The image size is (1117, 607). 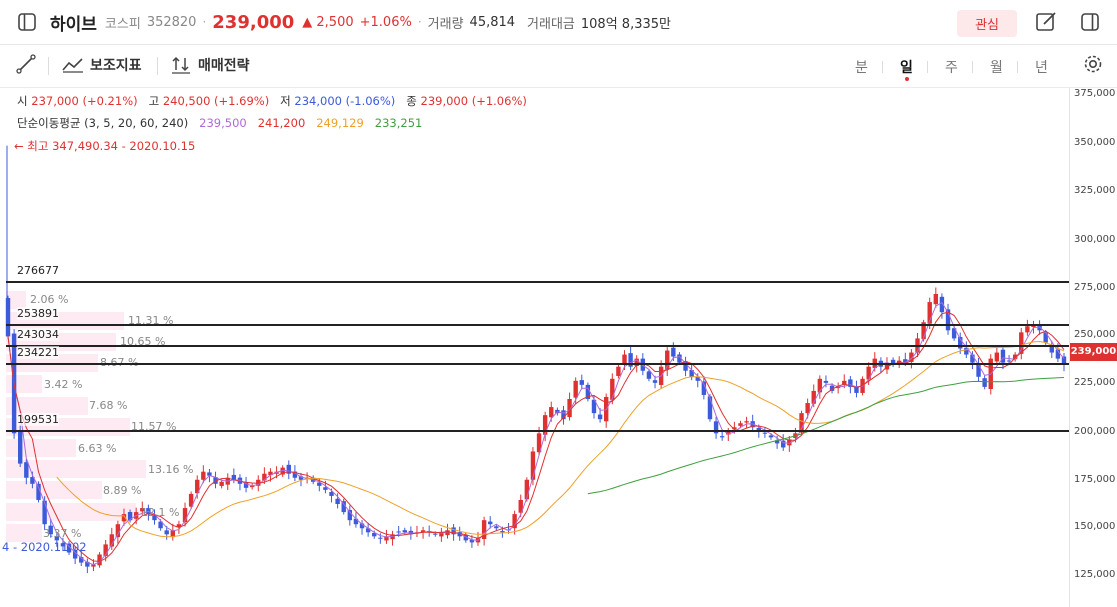 What do you see at coordinates (1069, 347) in the screenshot?
I see `y-axis` at bounding box center [1069, 347].